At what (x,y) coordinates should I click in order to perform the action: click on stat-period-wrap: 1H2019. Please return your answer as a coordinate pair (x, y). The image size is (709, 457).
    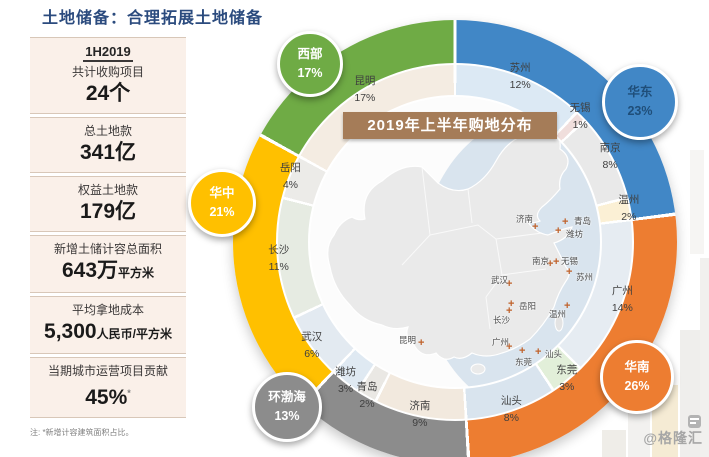
    Looking at the image, I should click on (108, 53).